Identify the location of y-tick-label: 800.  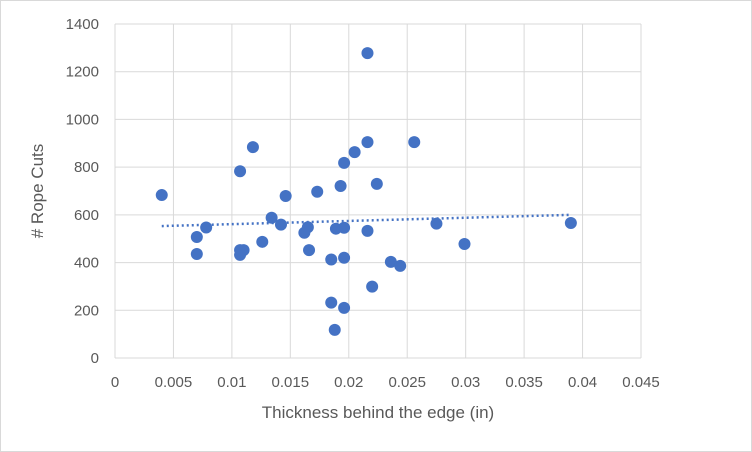
(86, 167).